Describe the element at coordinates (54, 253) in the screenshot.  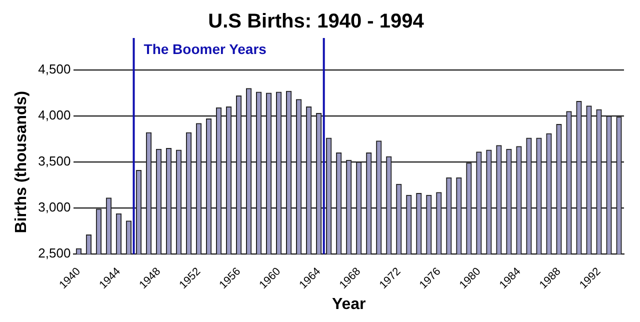
I see `y-tick-label: 2,500` at that location.